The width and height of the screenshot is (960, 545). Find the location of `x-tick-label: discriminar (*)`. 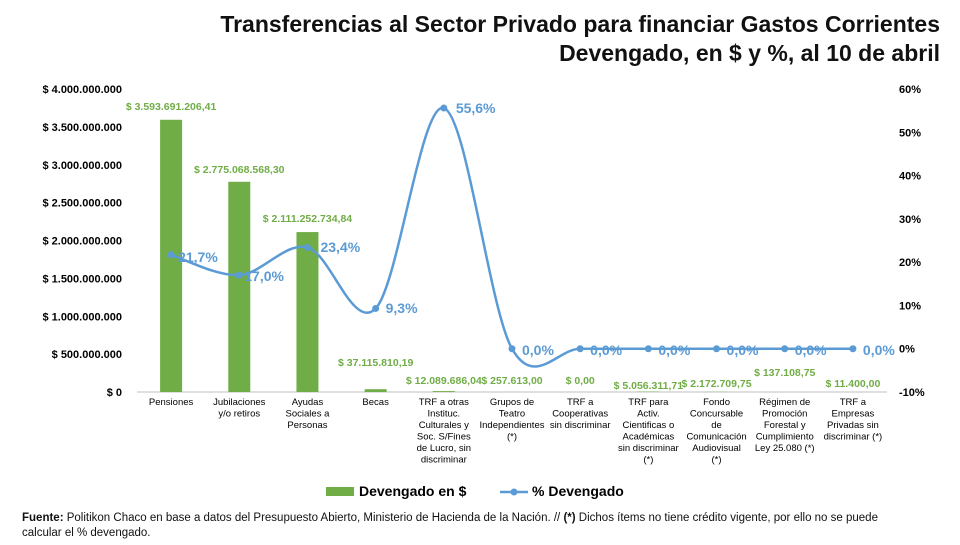

x-tick-label: discriminar (*) is located at coordinates (853, 437).